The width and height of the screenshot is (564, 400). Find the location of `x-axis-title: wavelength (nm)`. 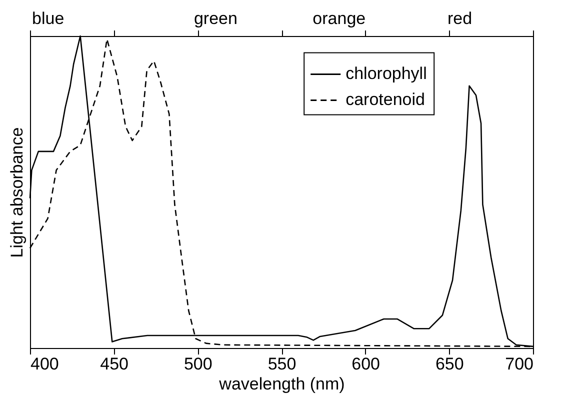

x-axis-title: wavelength (nm) is located at coordinates (281, 384).